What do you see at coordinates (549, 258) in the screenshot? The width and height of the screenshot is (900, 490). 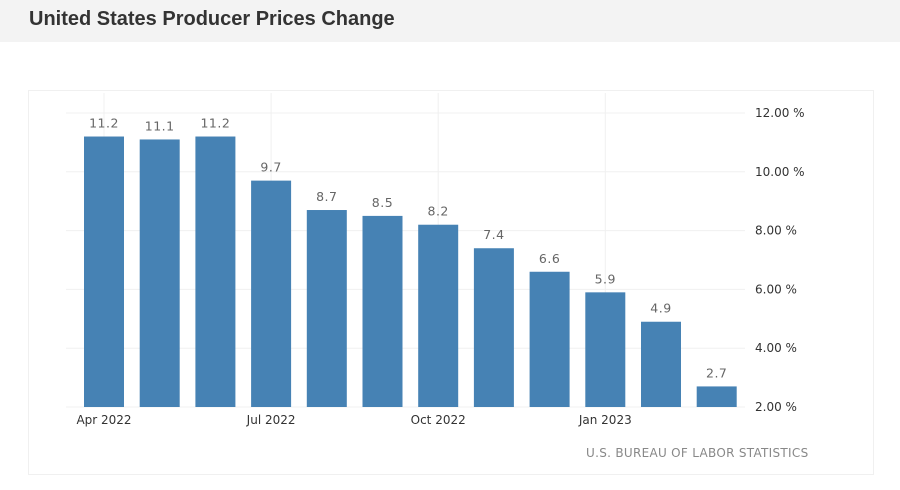 I see `data-label: 6.6` at bounding box center [549, 258].